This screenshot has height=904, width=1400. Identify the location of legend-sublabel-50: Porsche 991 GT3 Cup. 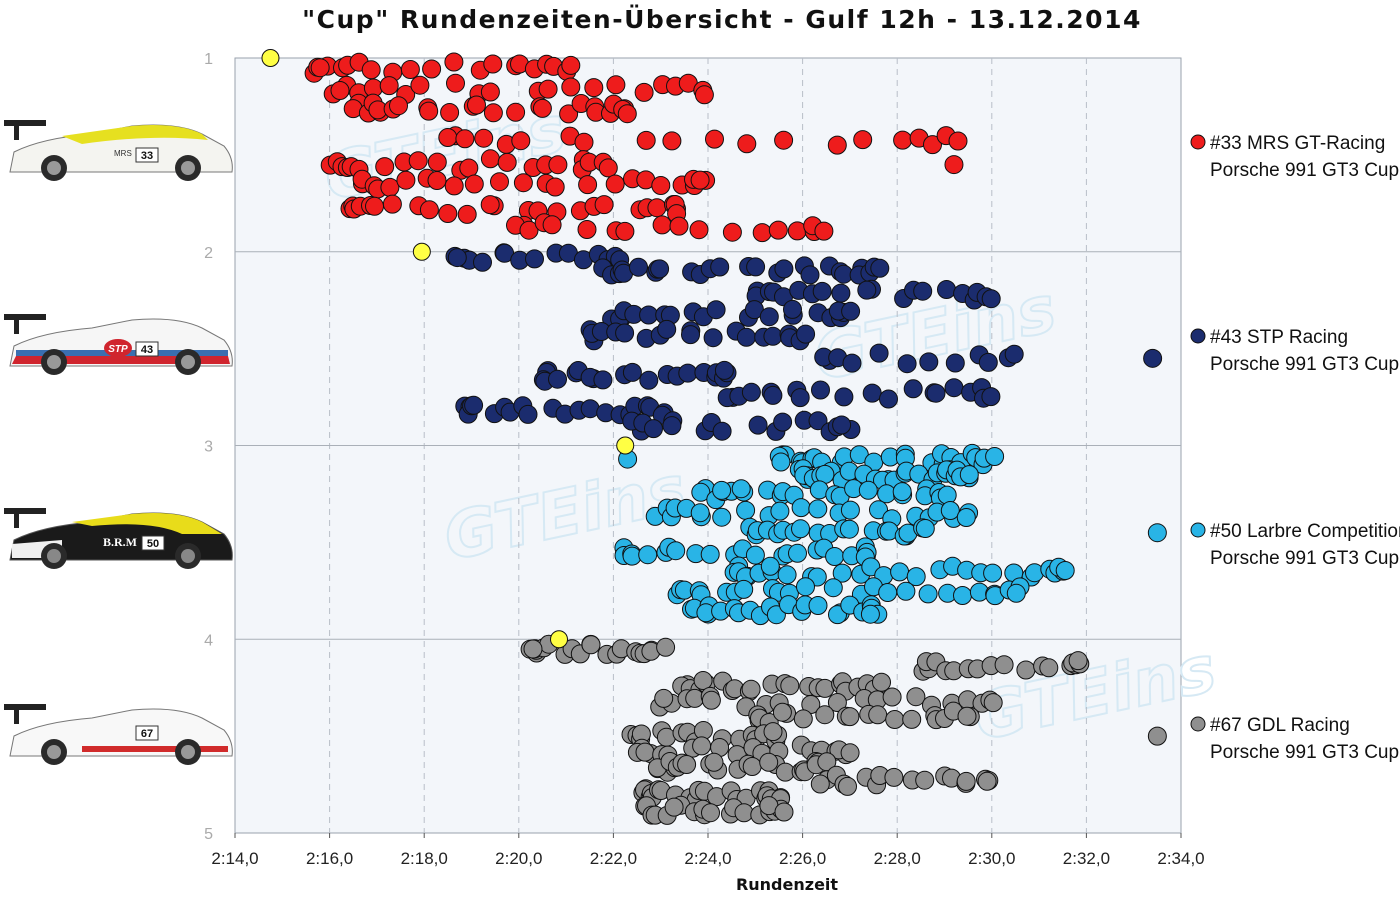
(1304, 558).